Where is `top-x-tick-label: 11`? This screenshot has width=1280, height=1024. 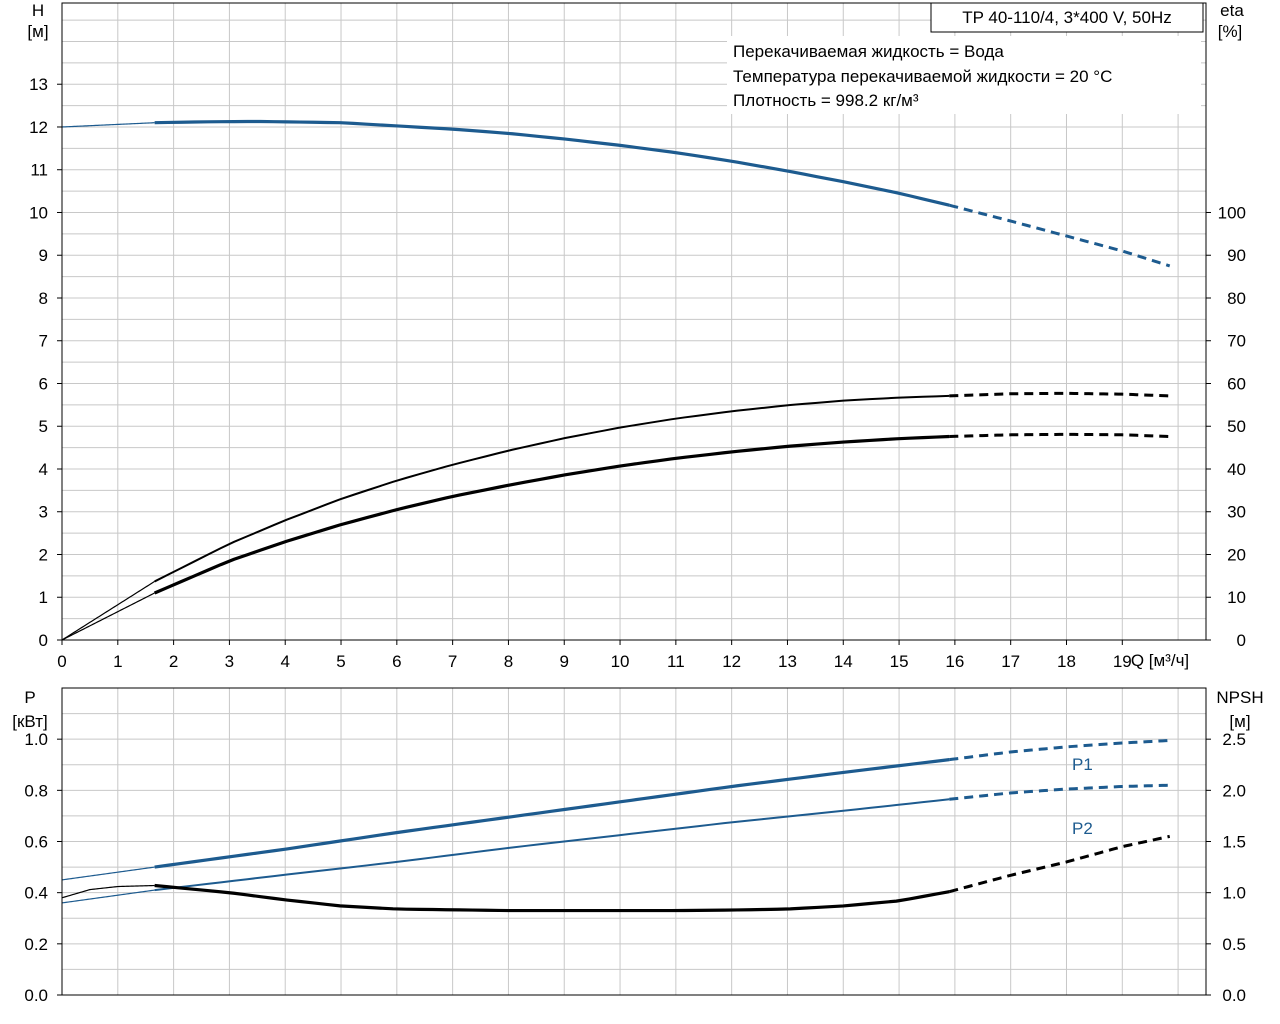
top-x-tick-label: 11 is located at coordinates (676, 661).